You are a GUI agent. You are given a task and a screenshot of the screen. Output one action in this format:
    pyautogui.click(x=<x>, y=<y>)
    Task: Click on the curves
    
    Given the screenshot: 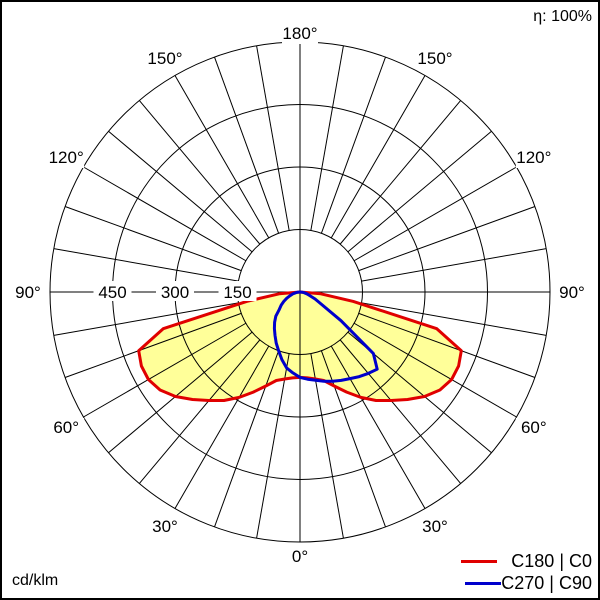 What is the action you would take?
    pyautogui.click(x=300, y=346)
    